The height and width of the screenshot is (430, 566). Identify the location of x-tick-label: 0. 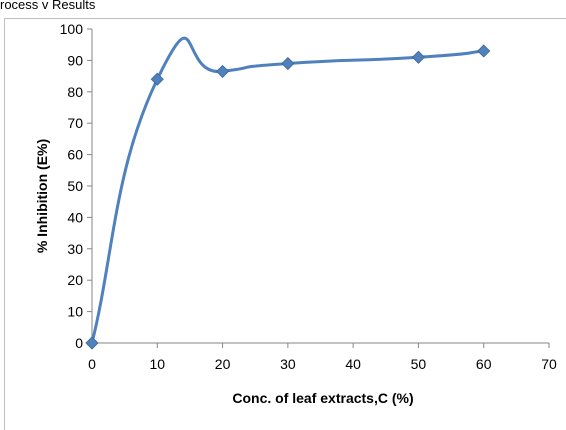
(92, 364).